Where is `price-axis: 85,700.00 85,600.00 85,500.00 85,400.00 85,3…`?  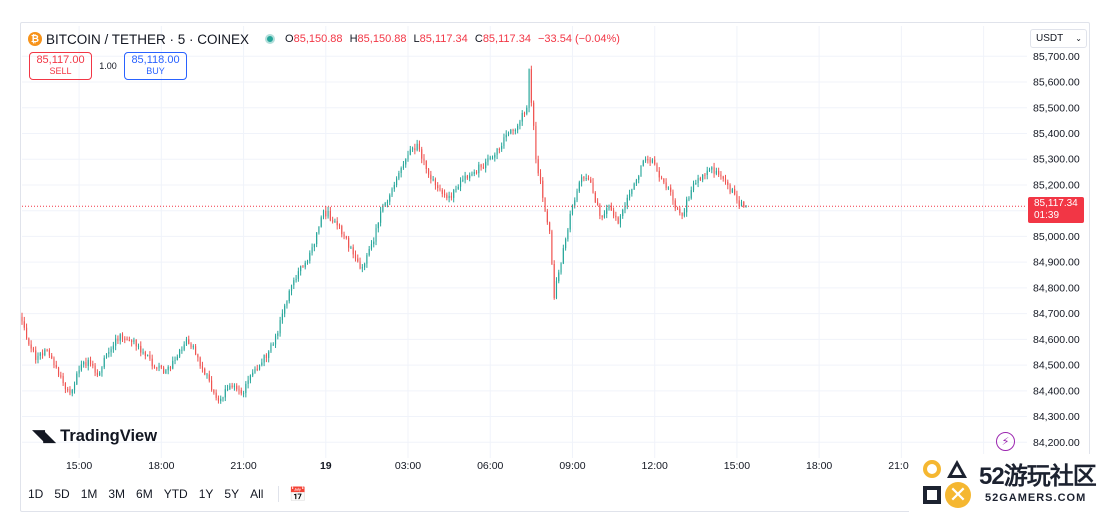
price-axis: 85,700.00 85,600.00 85,500.00 85,400.00 85,3… is located at coordinates (1056, 250).